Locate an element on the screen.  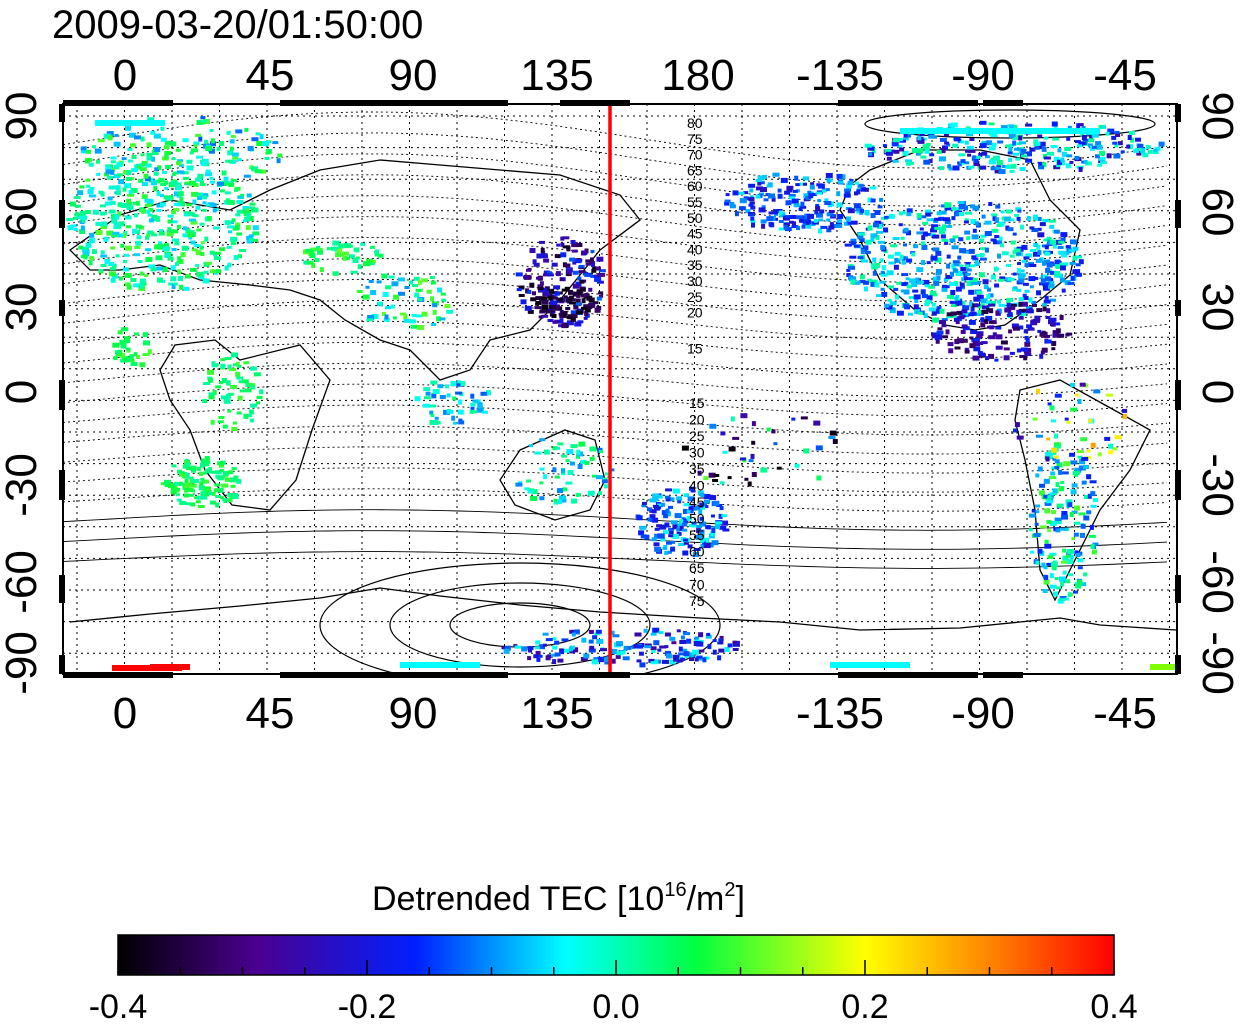
contour-label-n: 75 is located at coordinates (695, 139).